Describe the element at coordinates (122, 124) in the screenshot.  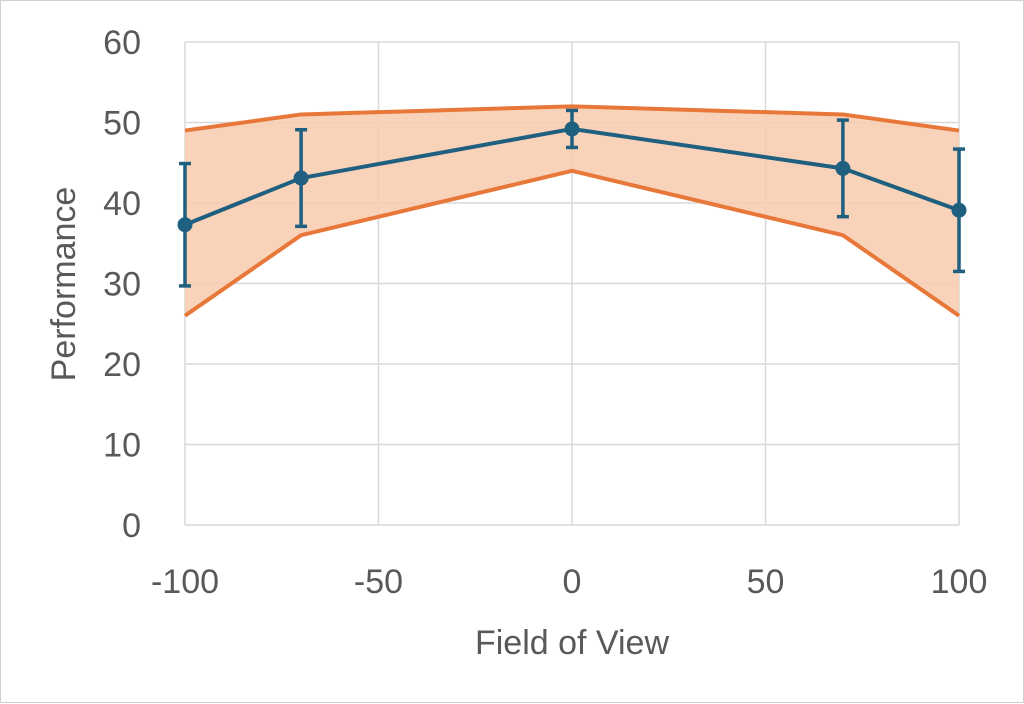
I see `y-tick-label: 50` at that location.